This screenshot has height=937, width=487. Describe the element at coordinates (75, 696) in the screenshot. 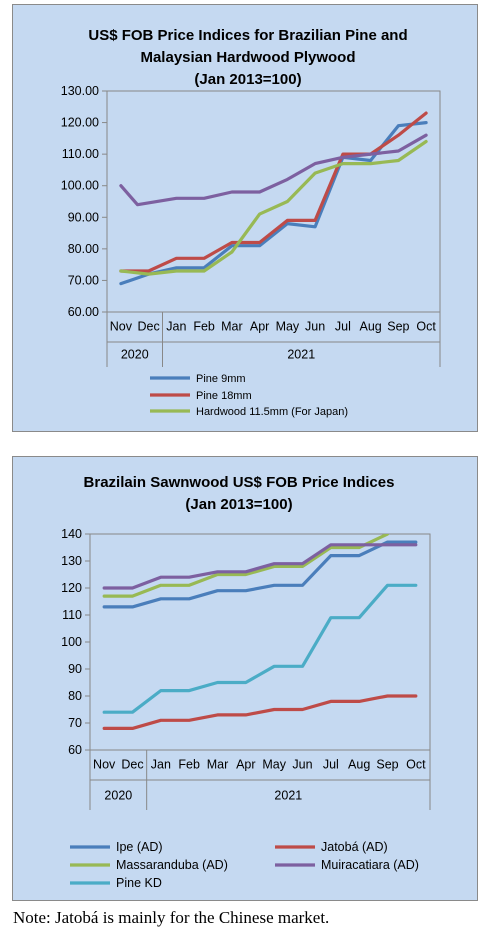

I see `y-tick-label: 80` at that location.